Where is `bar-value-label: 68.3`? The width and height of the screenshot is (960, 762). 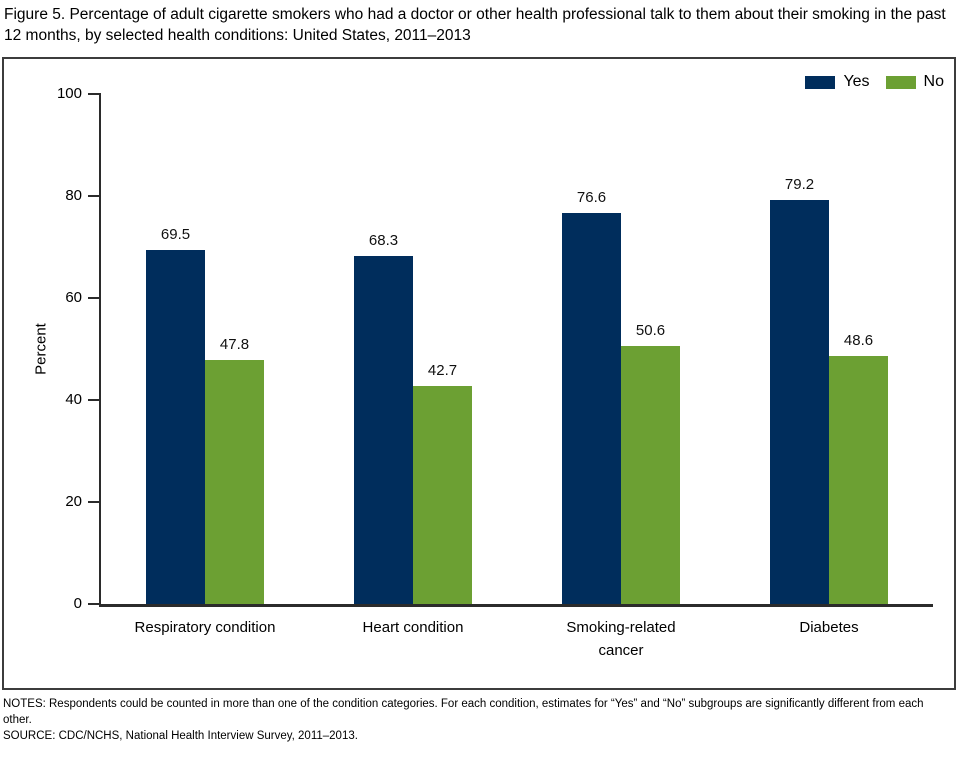
bar-value-label: 68.3 is located at coordinates (383, 240).